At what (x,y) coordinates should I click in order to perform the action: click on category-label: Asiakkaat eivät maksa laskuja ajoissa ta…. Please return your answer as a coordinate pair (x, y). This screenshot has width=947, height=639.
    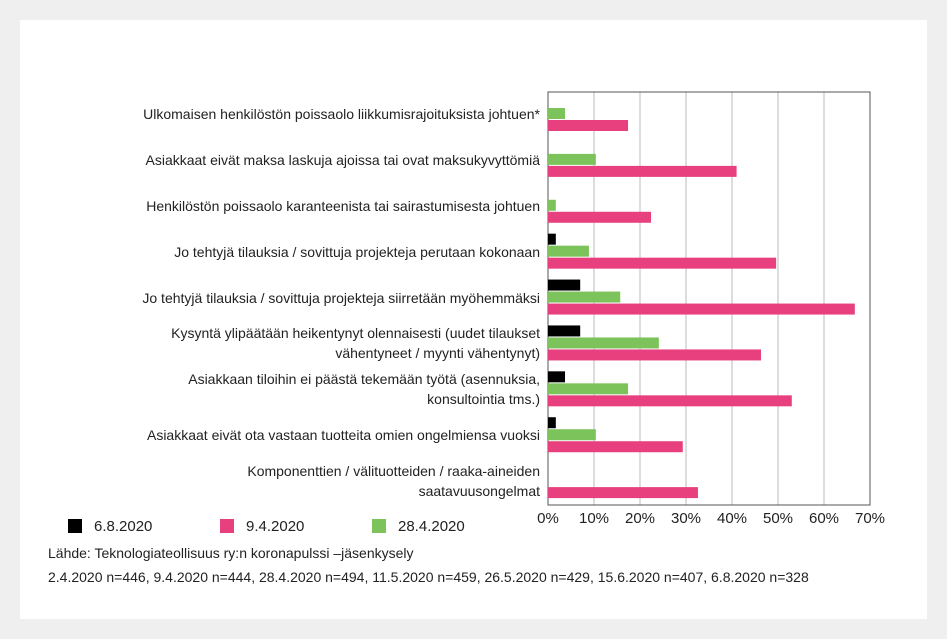
    Looking at the image, I should click on (343, 159).